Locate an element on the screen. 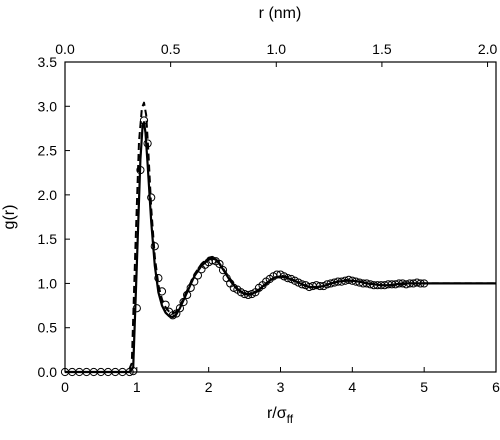 The image size is (500, 440). x-axis-title: r/σff is located at coordinates (280, 415).